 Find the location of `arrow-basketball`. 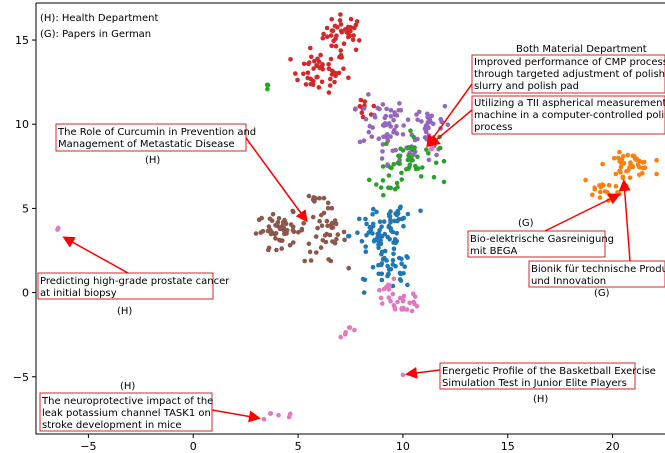

arrow-basketball is located at coordinates (423, 372).